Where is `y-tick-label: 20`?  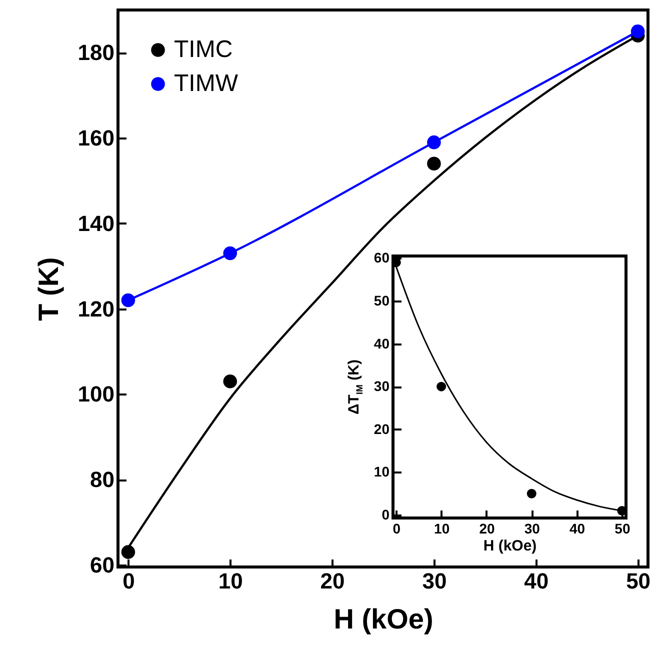 y-tick-label: 20 is located at coordinates (382, 428).